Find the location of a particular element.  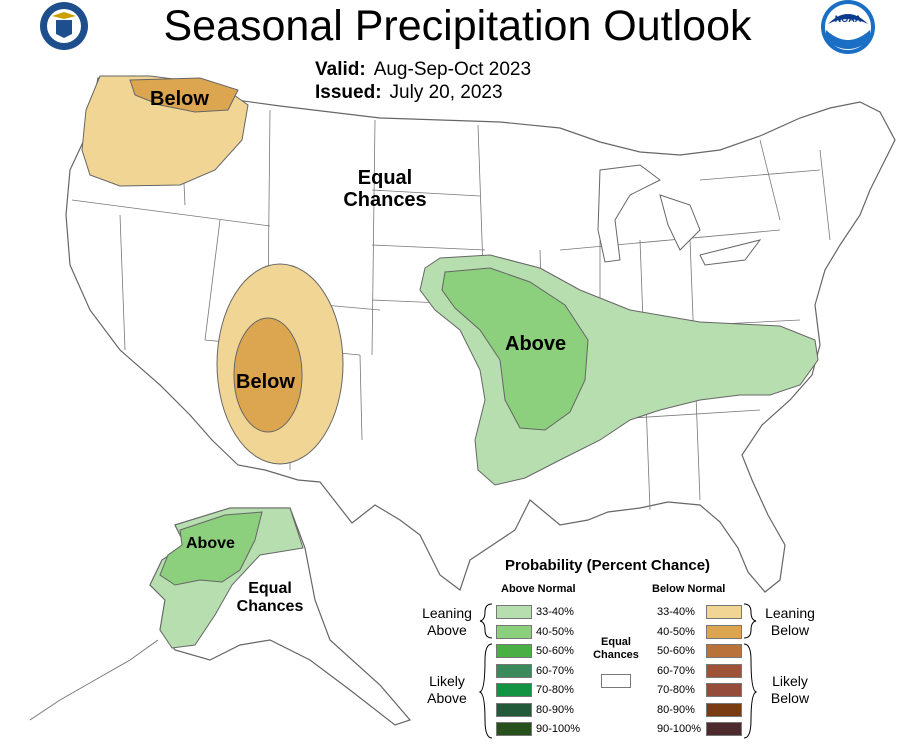

likely-above-line2: Above is located at coordinates (447, 697).